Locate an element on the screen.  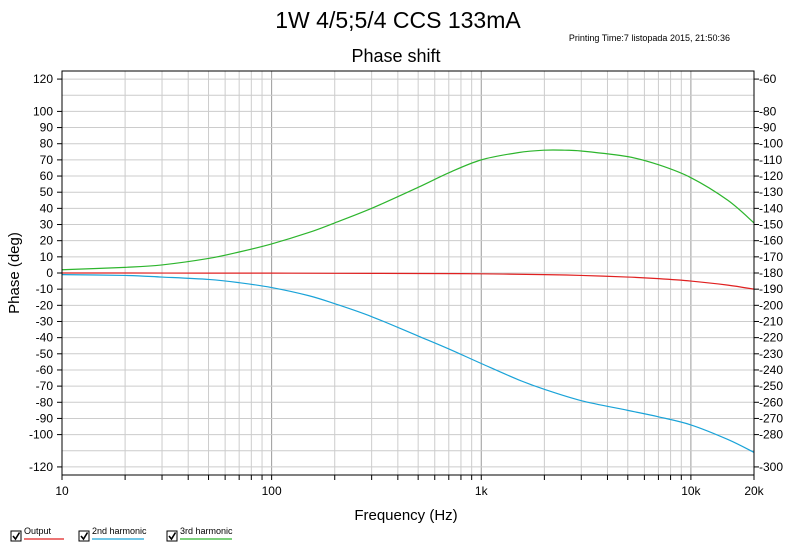
y-tick-label: -70 is located at coordinates (45, 386).